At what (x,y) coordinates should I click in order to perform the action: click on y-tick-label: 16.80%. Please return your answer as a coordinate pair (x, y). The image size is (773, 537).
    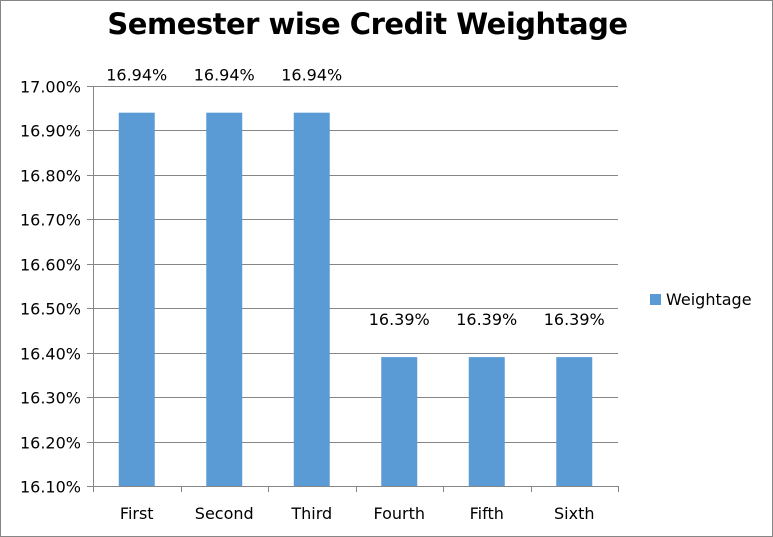
    Looking at the image, I should click on (50, 176).